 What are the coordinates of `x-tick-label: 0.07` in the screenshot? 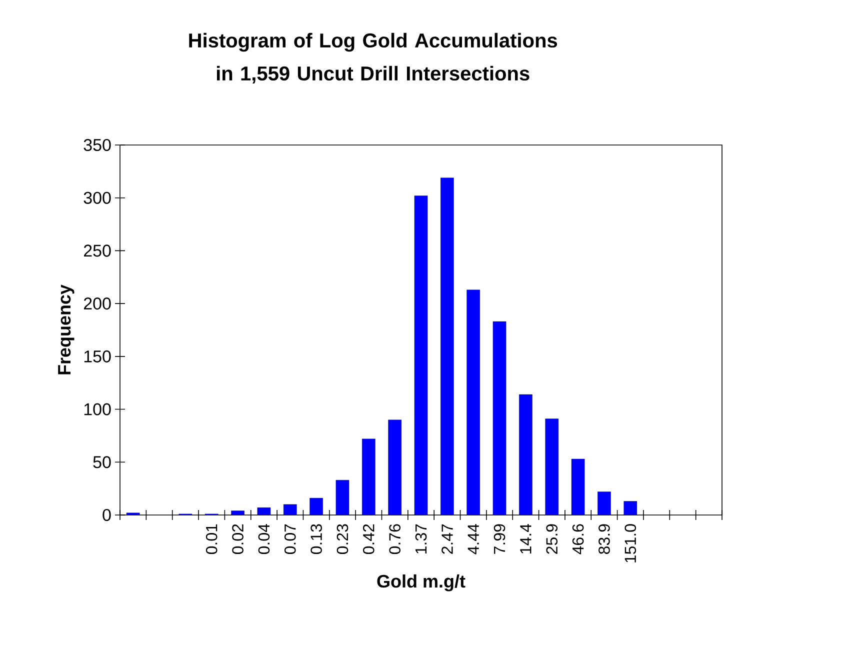 It's located at (290, 539).